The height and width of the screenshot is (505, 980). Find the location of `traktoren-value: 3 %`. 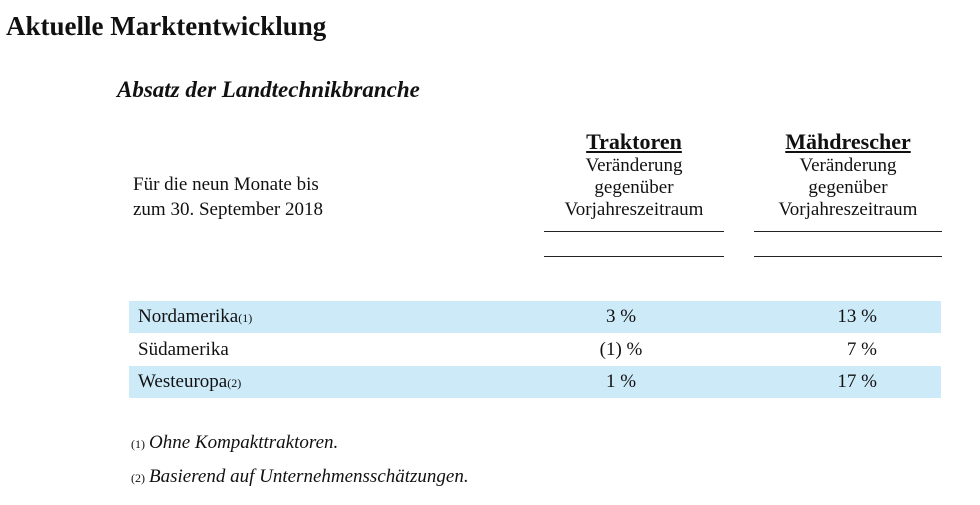

traktoren-value: 3 % is located at coordinates (621, 316).